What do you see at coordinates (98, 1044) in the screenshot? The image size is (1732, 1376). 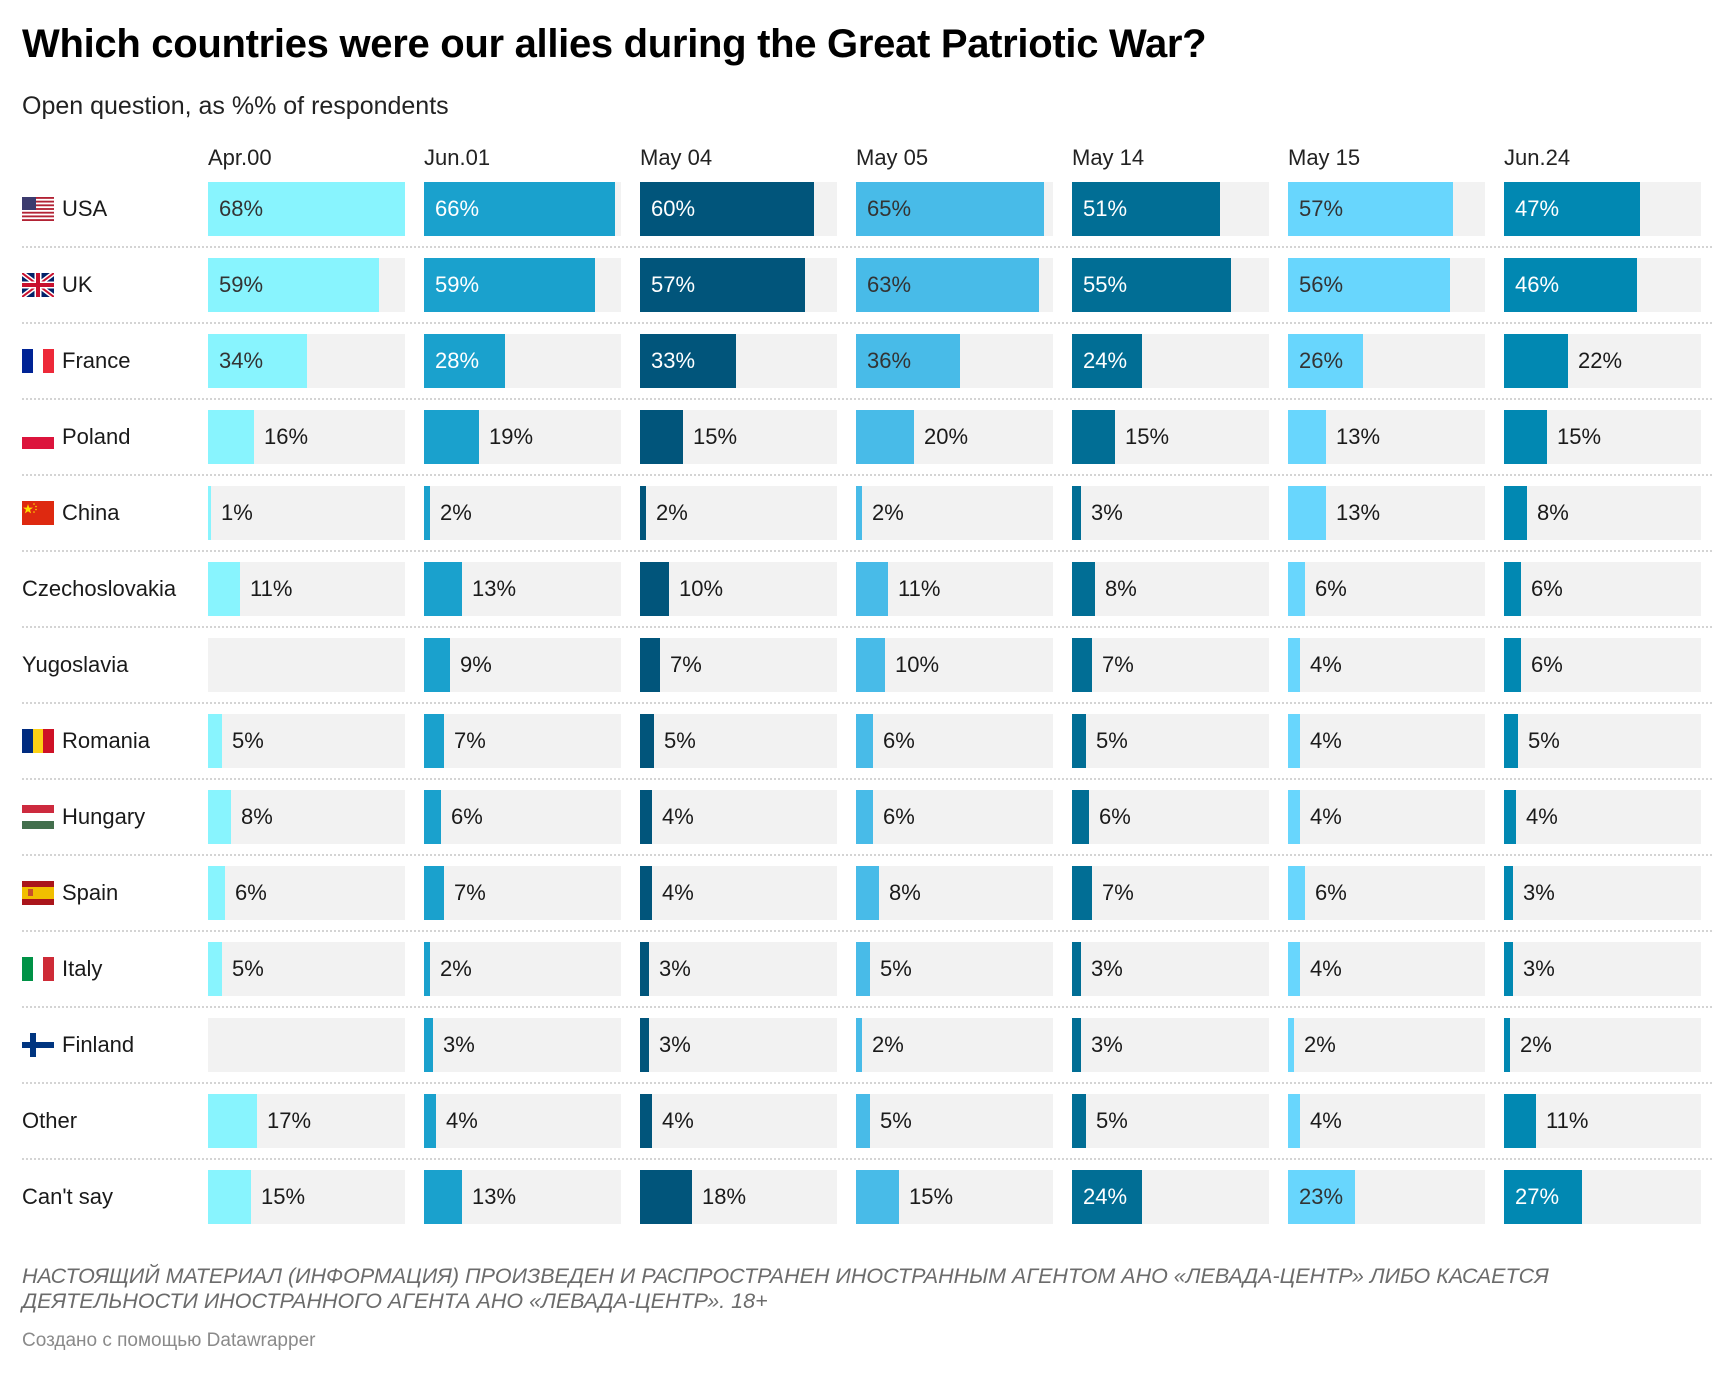 I see `row-label-text: Finland` at bounding box center [98, 1044].